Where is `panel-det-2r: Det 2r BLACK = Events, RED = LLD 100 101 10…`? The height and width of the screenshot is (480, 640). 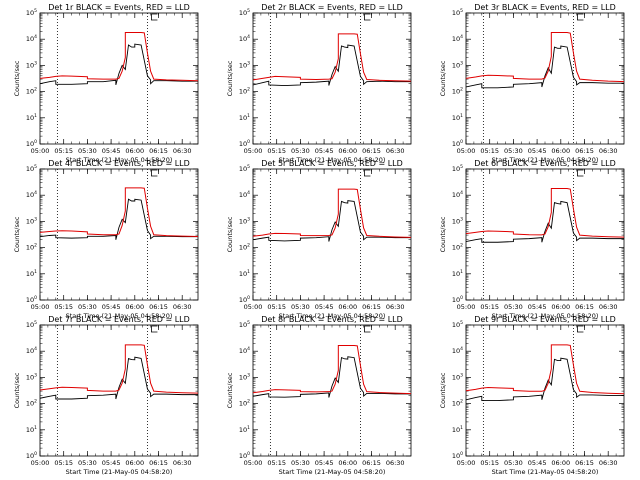
panel-det-2r: Det 2r BLACK = Events, RED = LLD 100 101 10… is located at coordinates (319, 83).